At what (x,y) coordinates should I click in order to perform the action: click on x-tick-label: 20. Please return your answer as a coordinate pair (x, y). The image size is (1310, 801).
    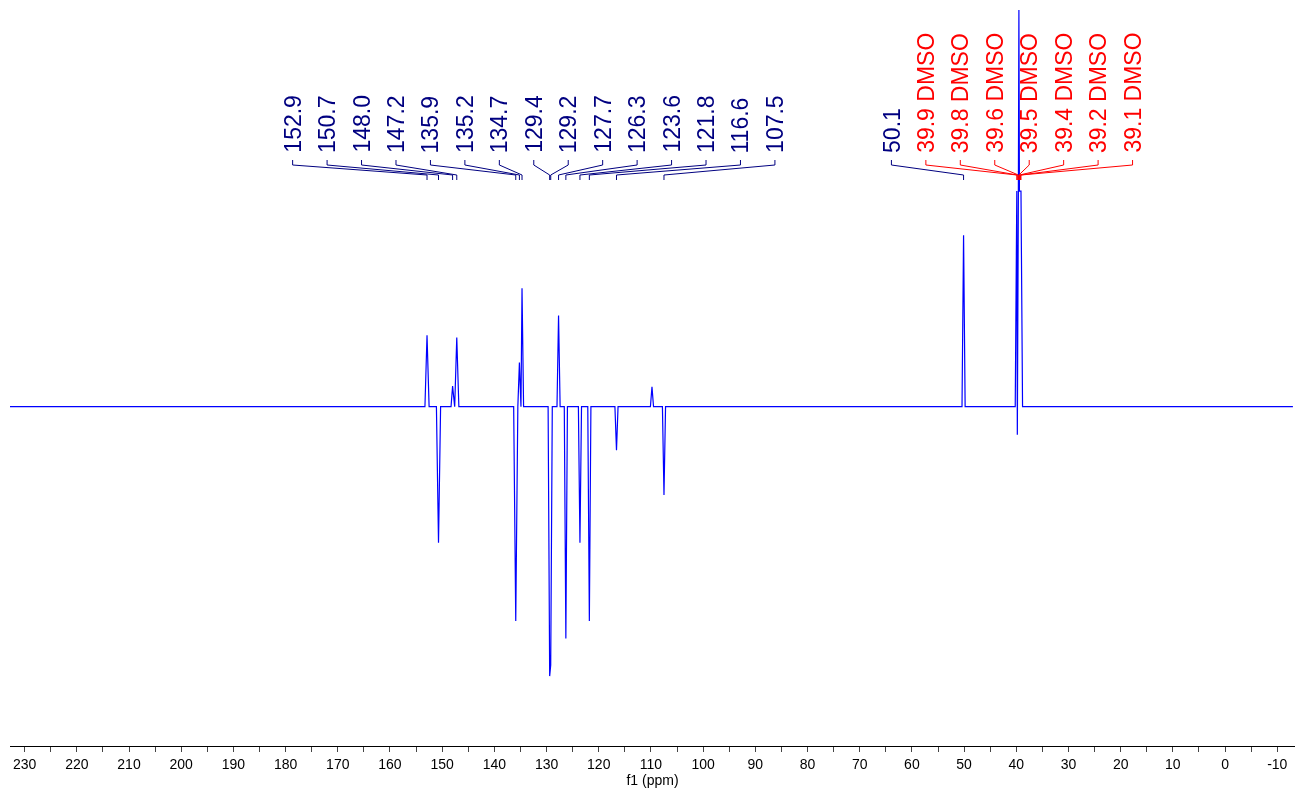
    Looking at the image, I should click on (1120, 763).